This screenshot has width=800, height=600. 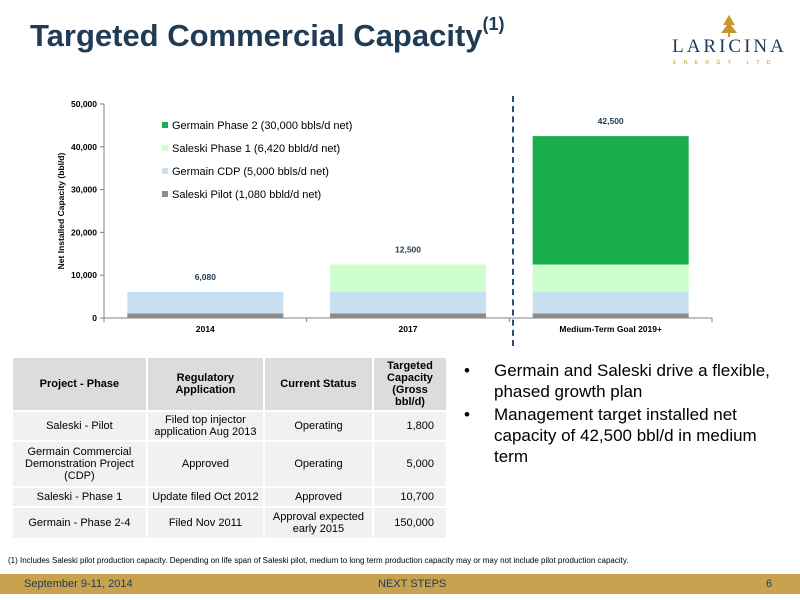 What do you see at coordinates (205, 384) in the screenshot?
I see `table-header-regulatory: Regulatory Application` at bounding box center [205, 384].